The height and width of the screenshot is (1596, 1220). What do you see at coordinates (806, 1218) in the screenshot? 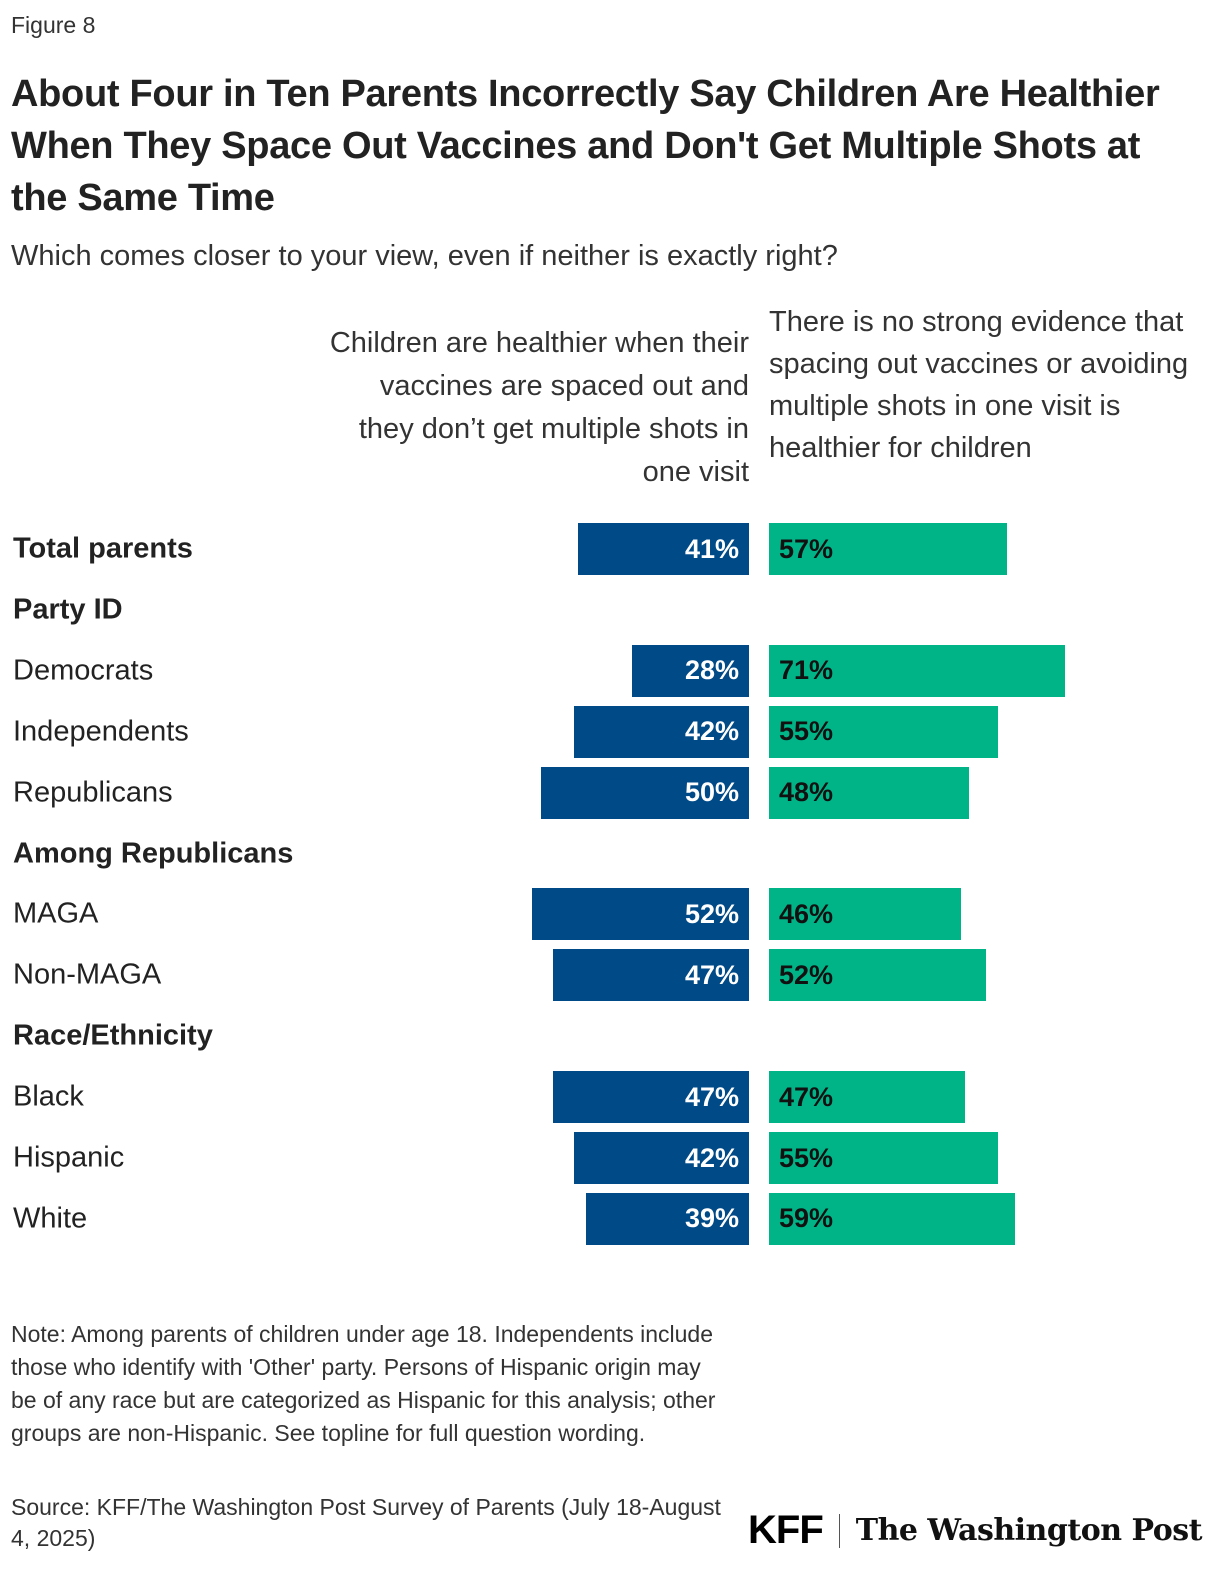
I see `data-label: 59%` at bounding box center [806, 1218].